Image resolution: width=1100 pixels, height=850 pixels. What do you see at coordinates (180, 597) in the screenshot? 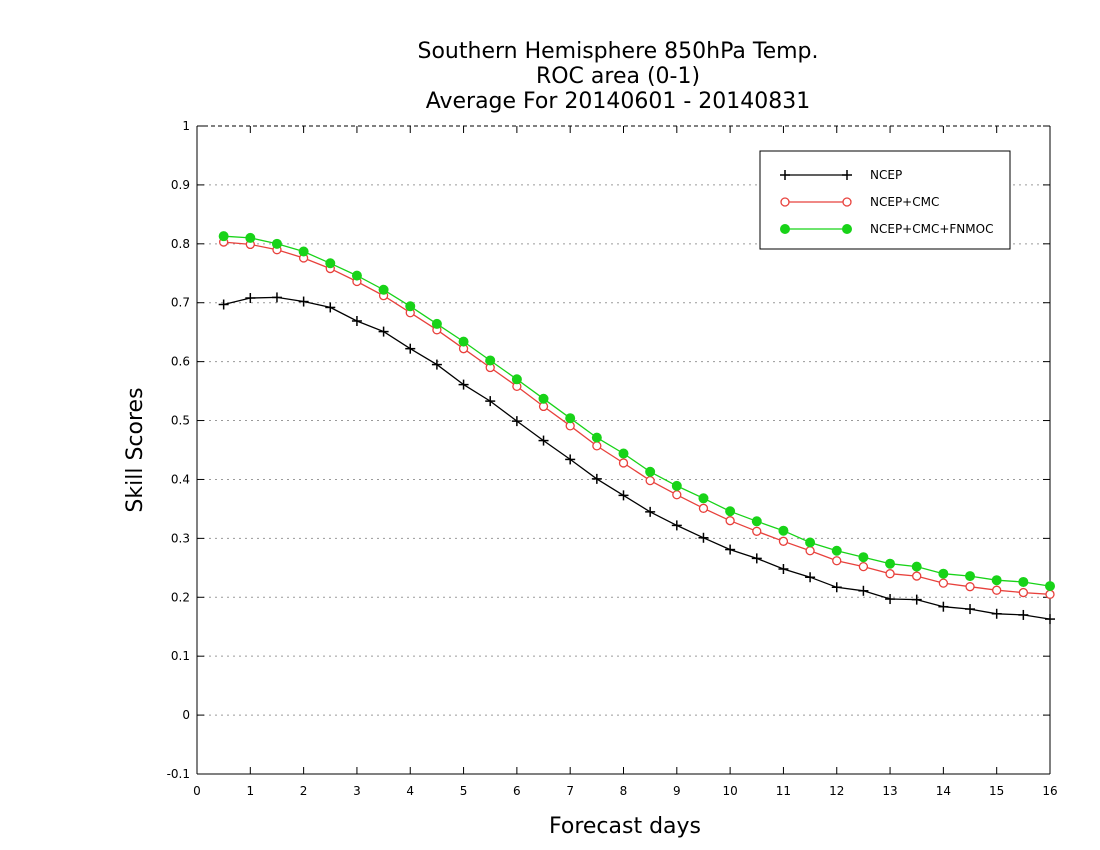
I see `y-tick-label-3: 0.2` at bounding box center [180, 597].